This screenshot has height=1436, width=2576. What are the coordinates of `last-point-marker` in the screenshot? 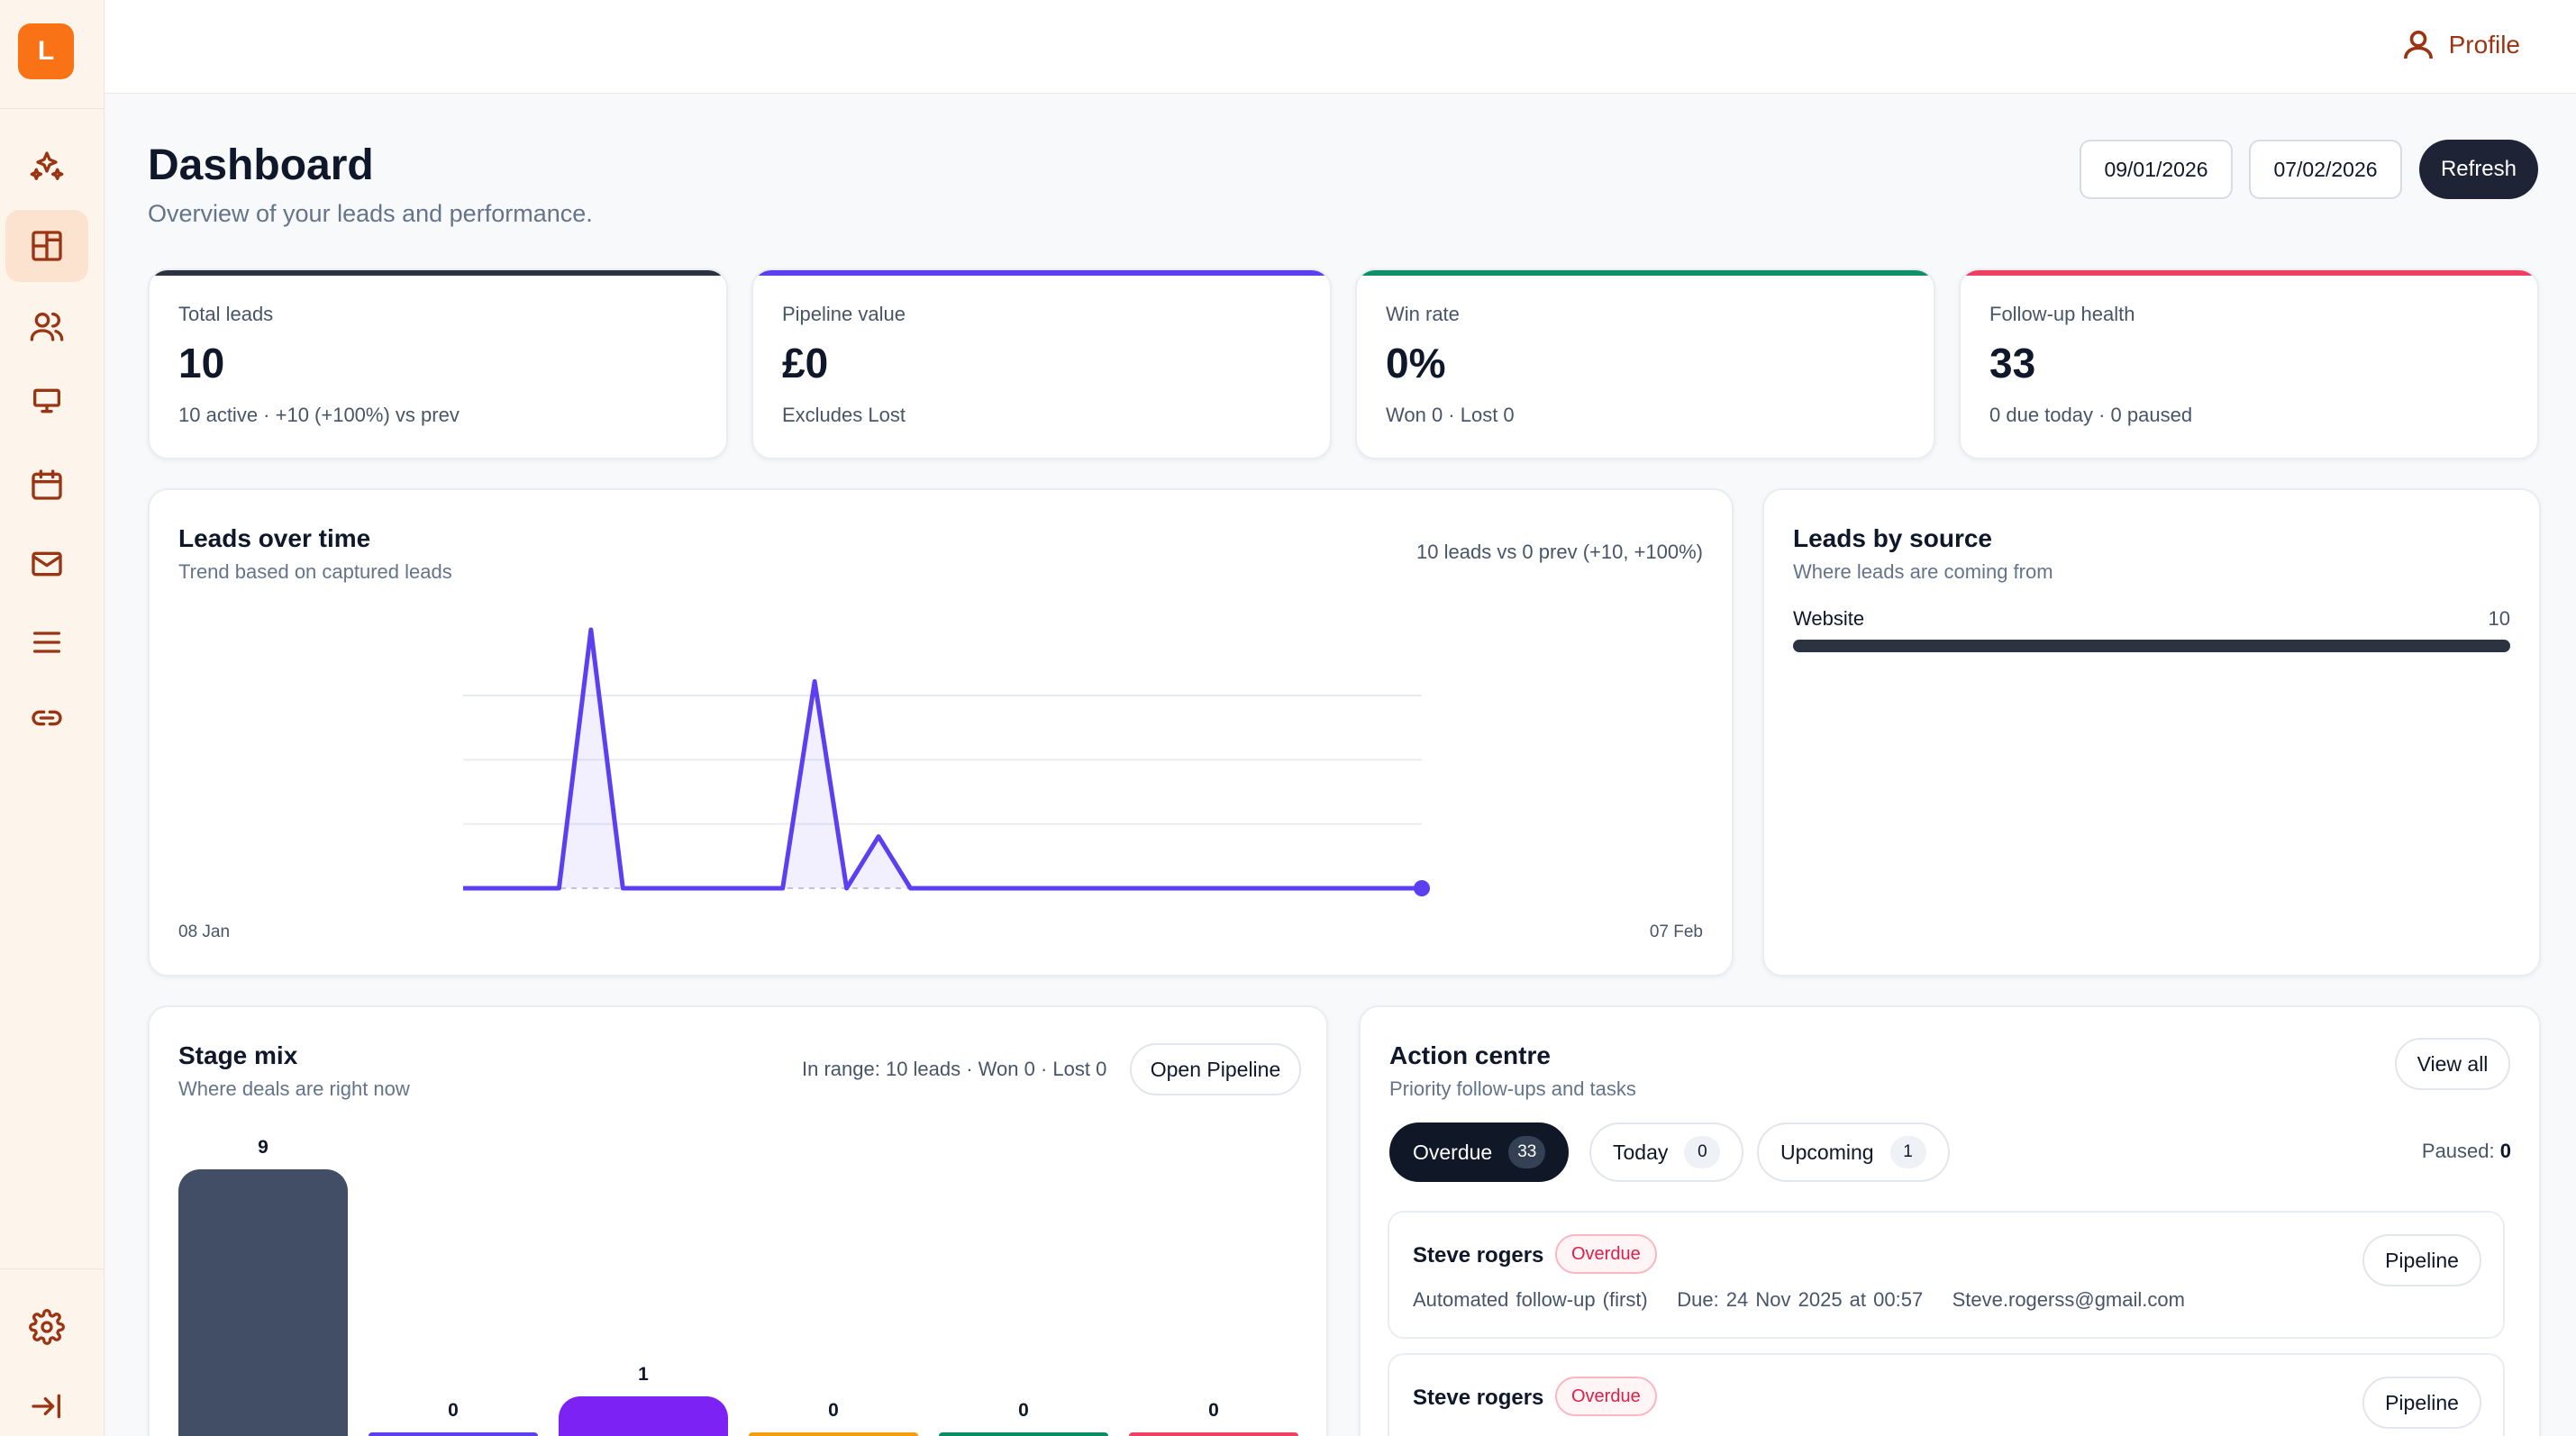 It's located at (1422, 888).